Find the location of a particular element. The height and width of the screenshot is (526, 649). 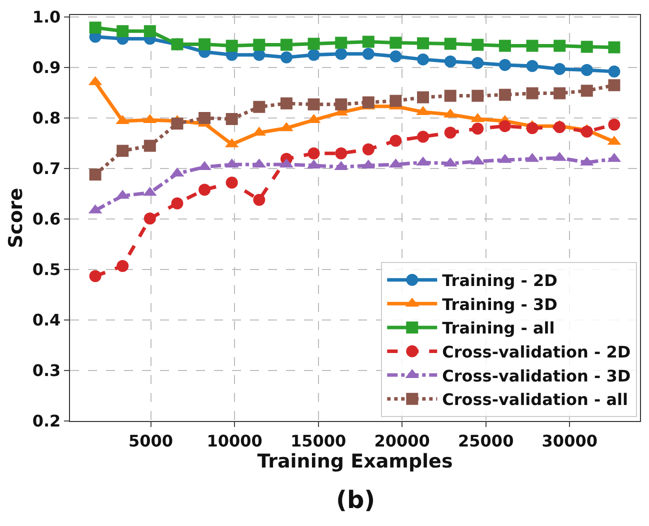

y-tick-label: 0.5 is located at coordinates (46, 270).